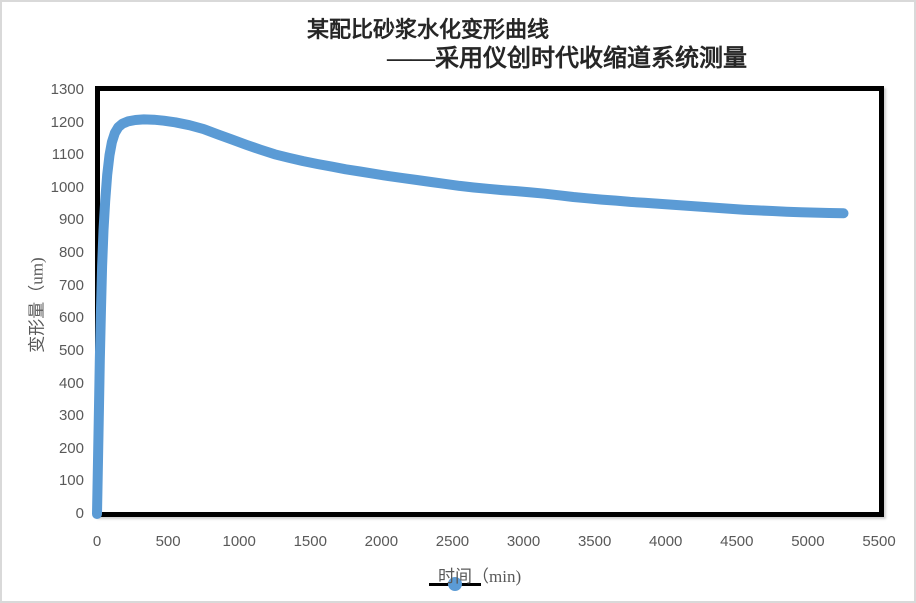  I want to click on x-tick-label: 1000, so click(239, 541).